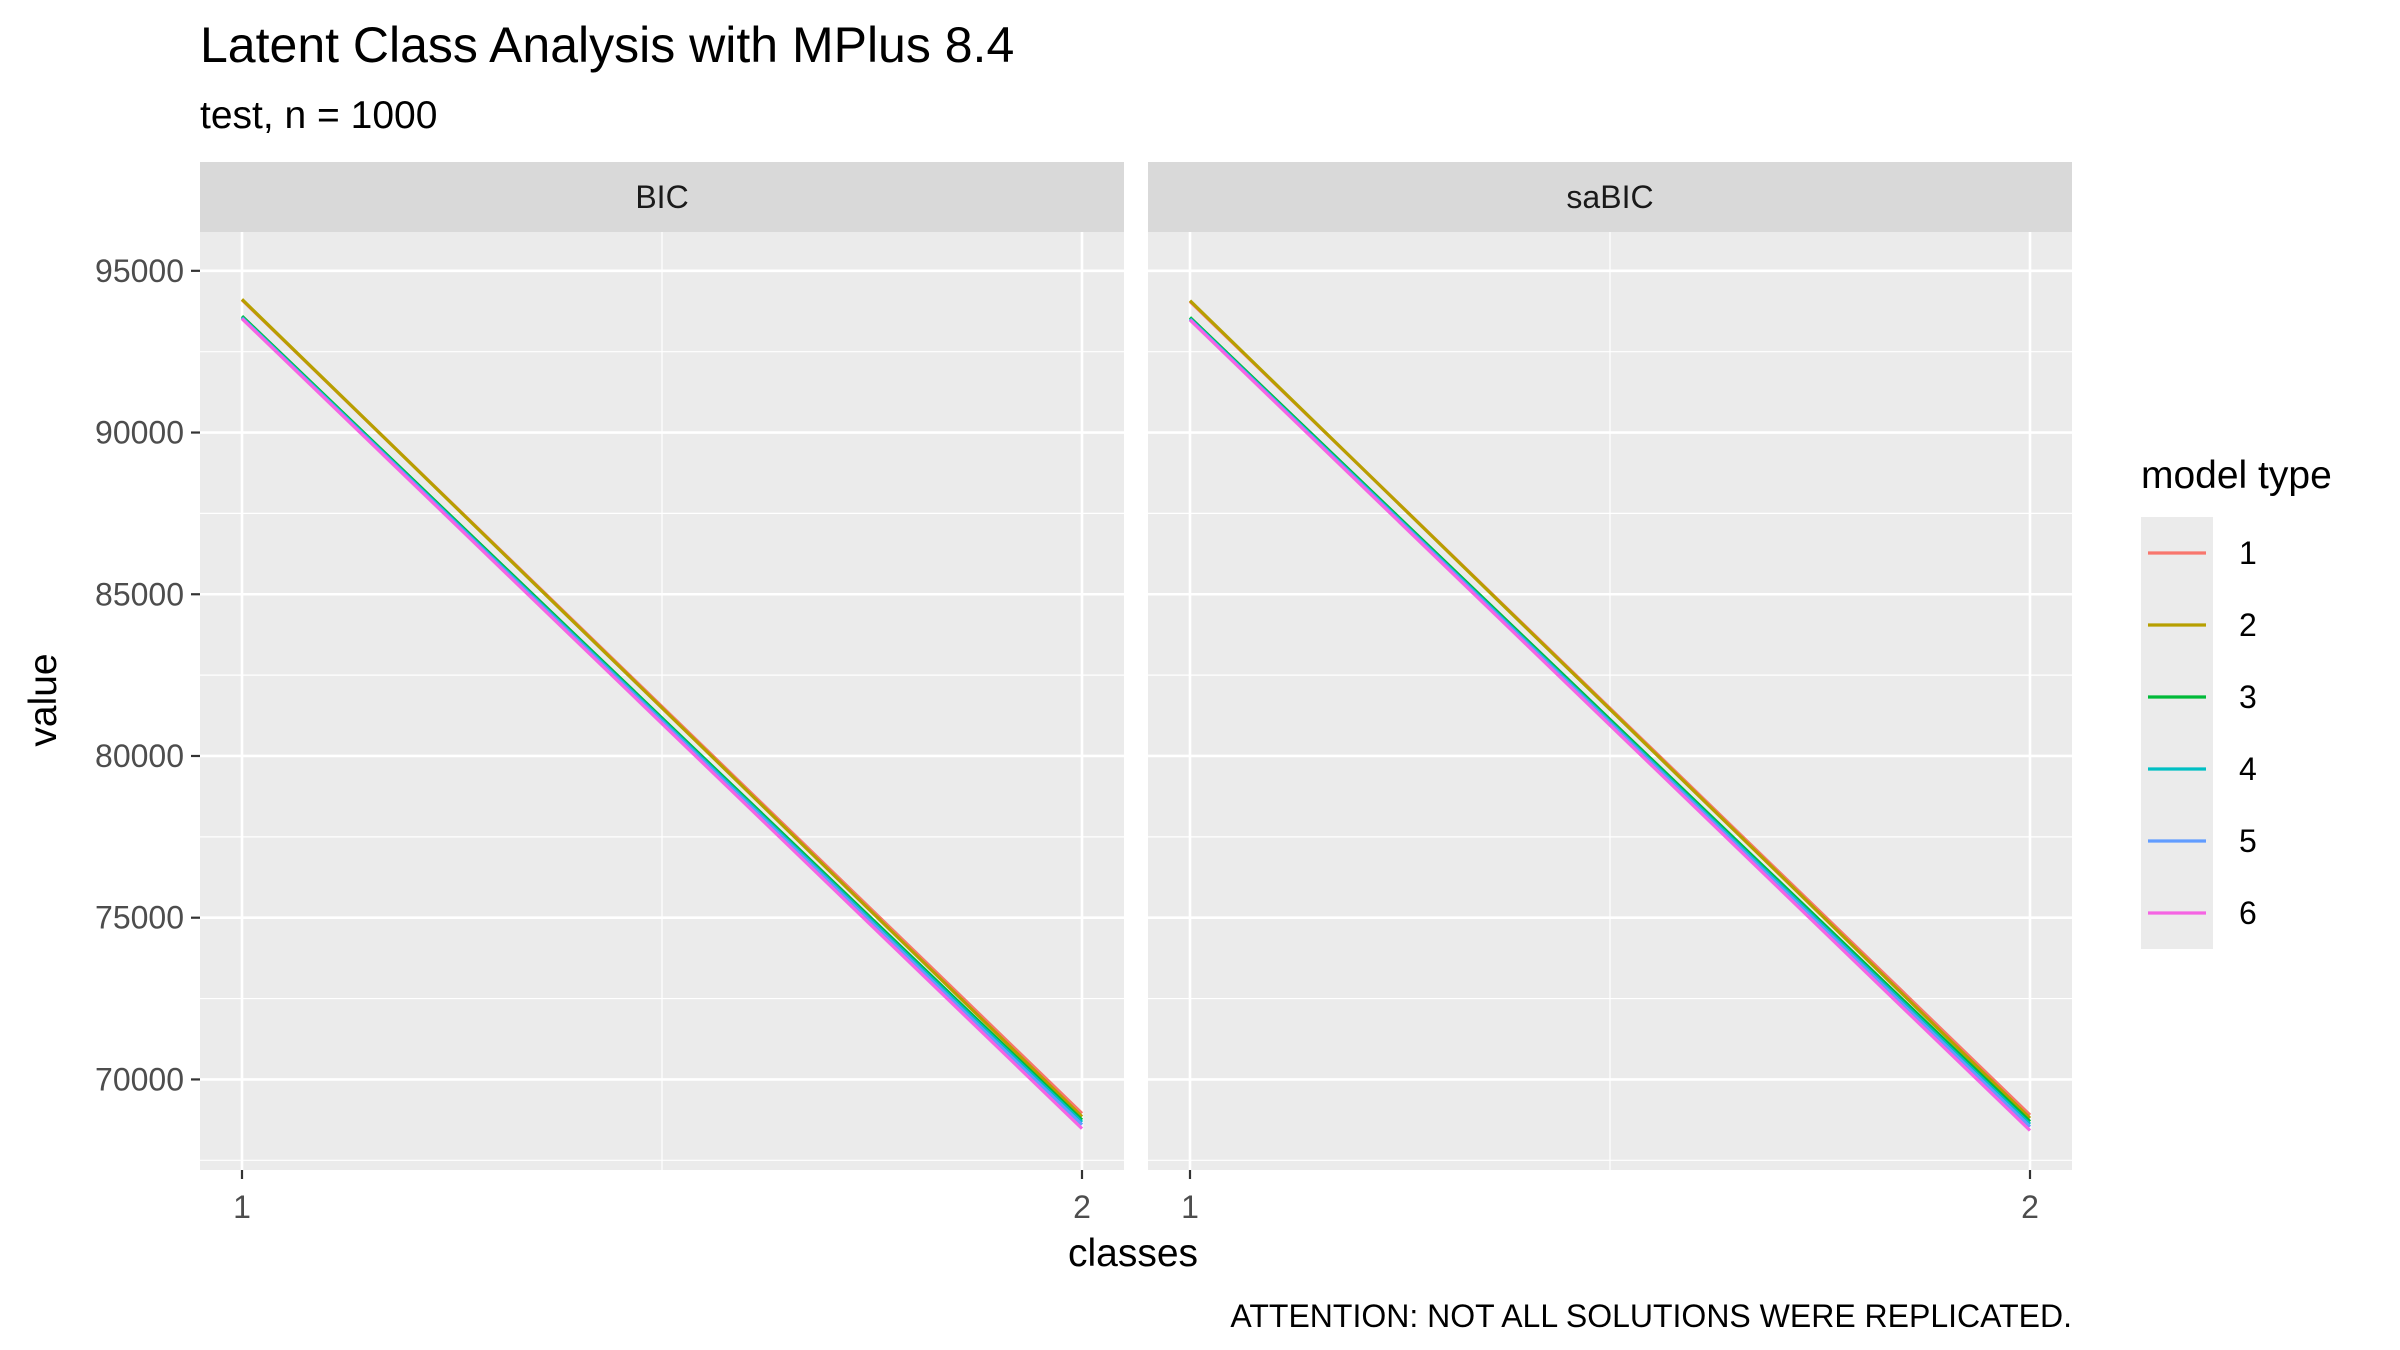 The height and width of the screenshot is (1350, 2400). Describe the element at coordinates (2248, 625) in the screenshot. I see `legend-label-2: 2` at that location.